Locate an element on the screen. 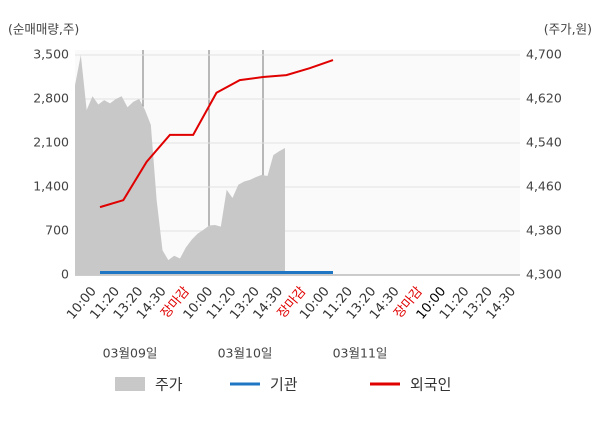 The image size is (600, 432). y2-tick-label: 4,620 is located at coordinates (544, 98).